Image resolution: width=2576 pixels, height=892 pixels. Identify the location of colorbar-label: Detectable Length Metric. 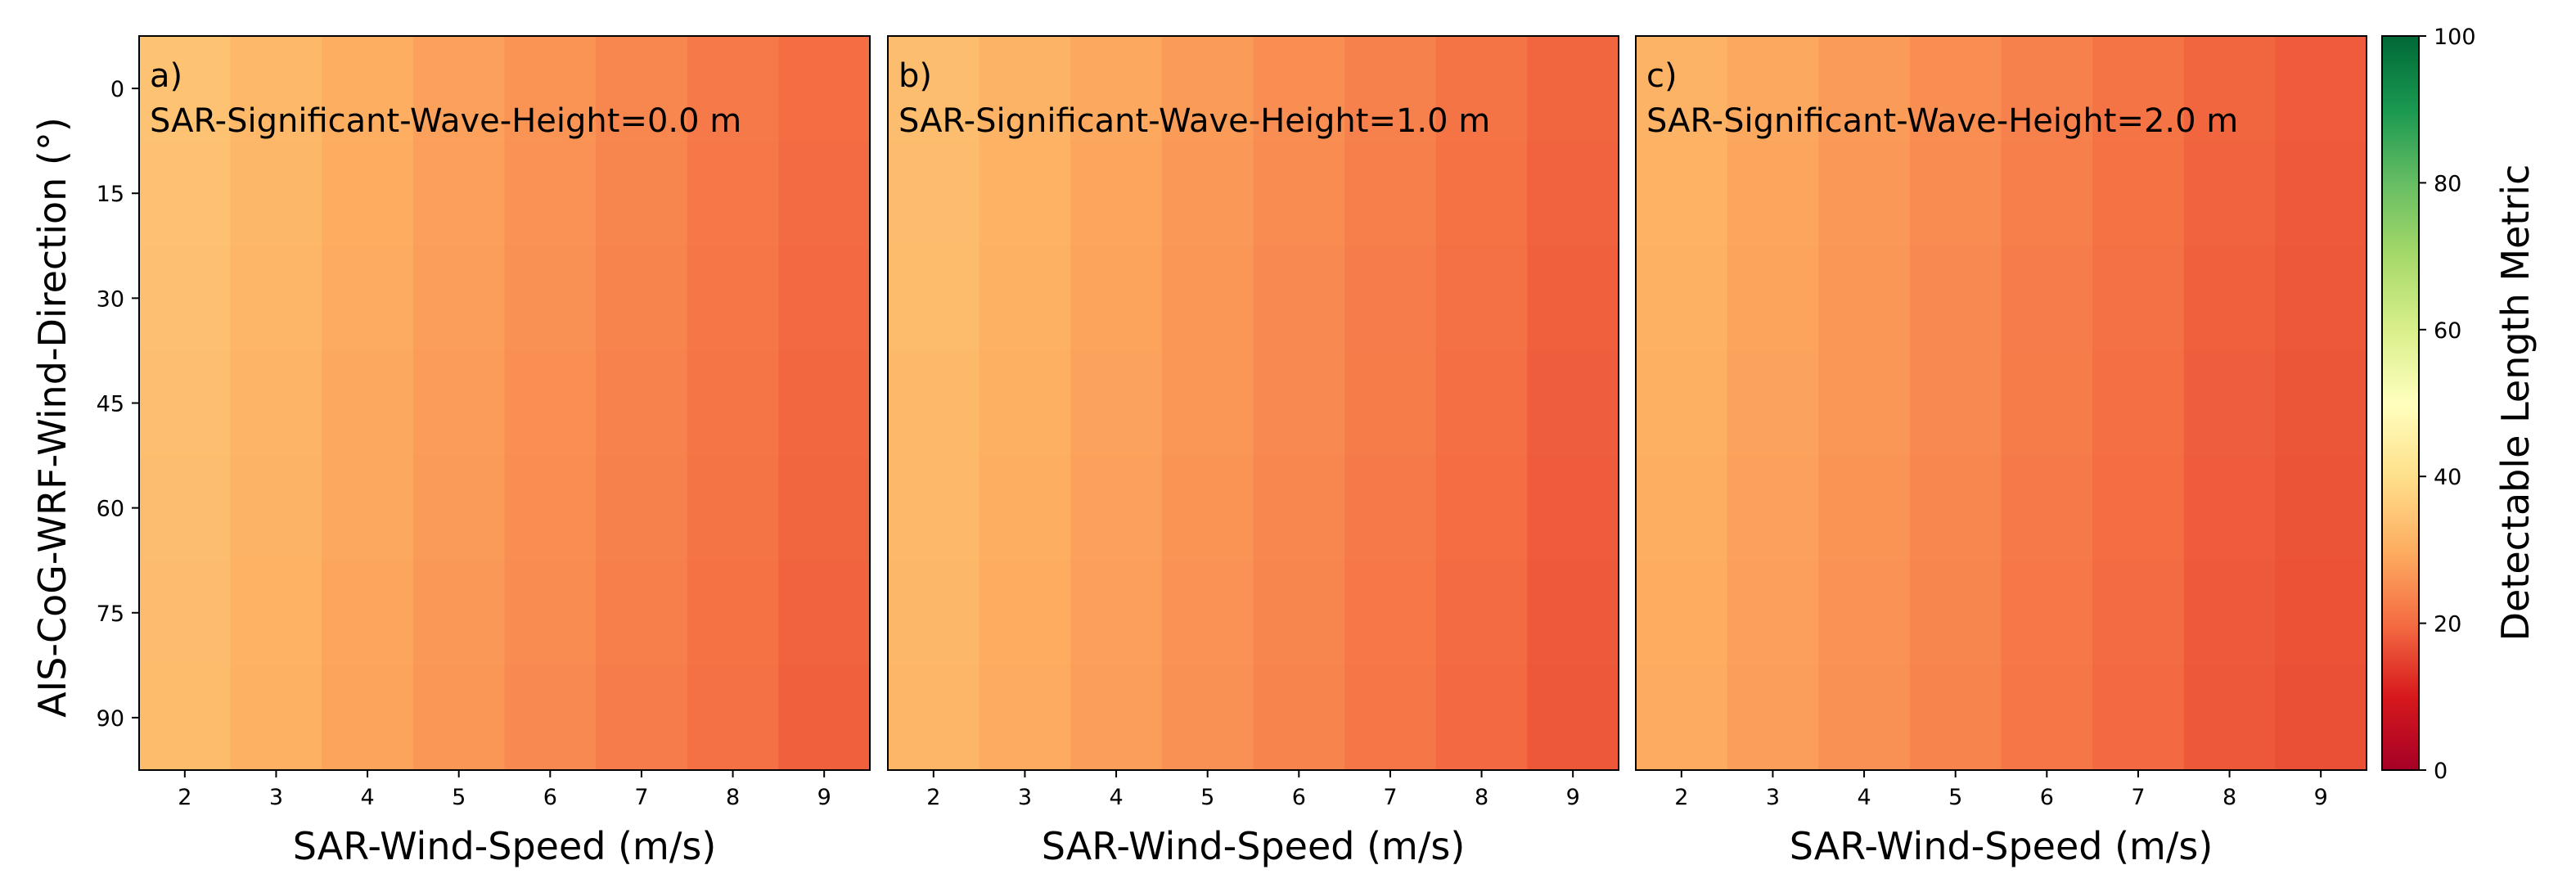
(2515, 403).